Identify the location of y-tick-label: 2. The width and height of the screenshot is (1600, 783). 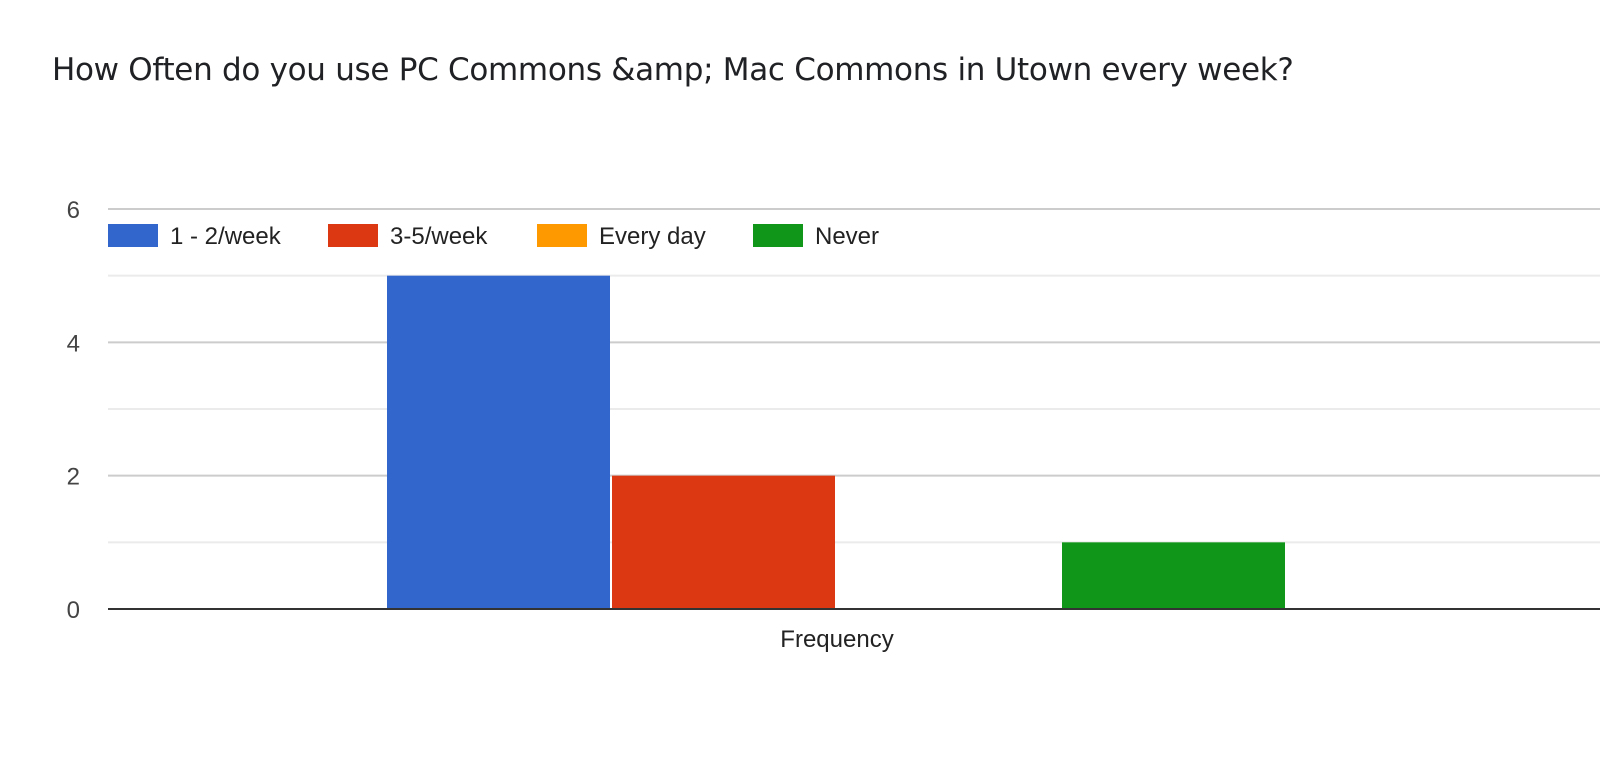
(73, 477).